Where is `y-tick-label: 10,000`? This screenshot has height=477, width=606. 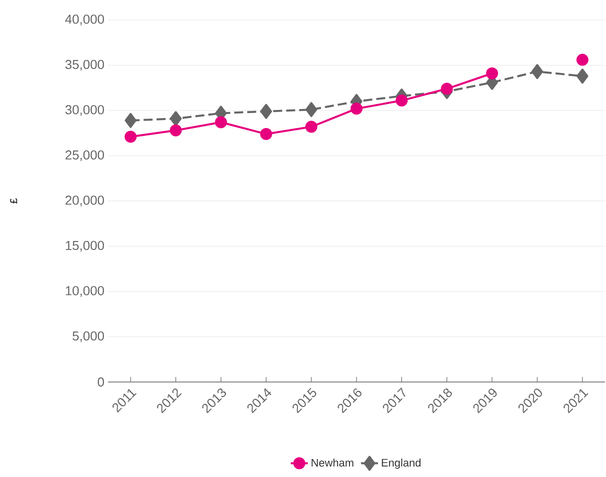 y-tick-label: 10,000 is located at coordinates (85, 291).